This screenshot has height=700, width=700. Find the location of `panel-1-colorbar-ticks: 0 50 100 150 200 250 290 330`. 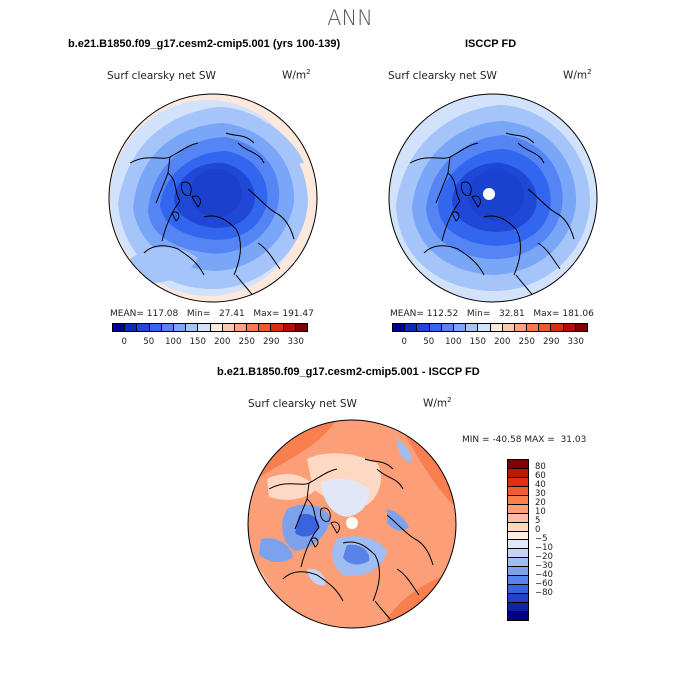

panel-1-colorbar-ticks: 0 50 100 150 200 250 290 330 is located at coordinates (210, 343).